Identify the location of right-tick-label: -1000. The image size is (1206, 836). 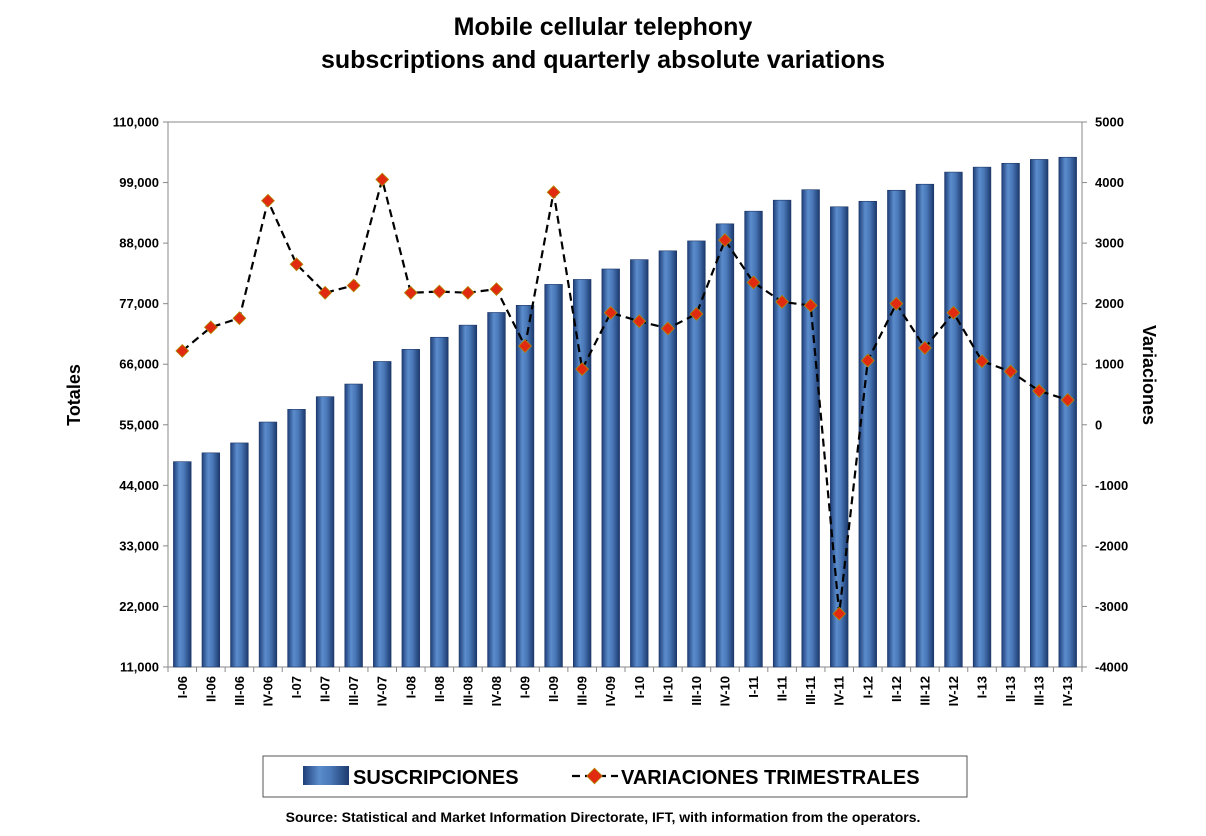
(1111, 485).